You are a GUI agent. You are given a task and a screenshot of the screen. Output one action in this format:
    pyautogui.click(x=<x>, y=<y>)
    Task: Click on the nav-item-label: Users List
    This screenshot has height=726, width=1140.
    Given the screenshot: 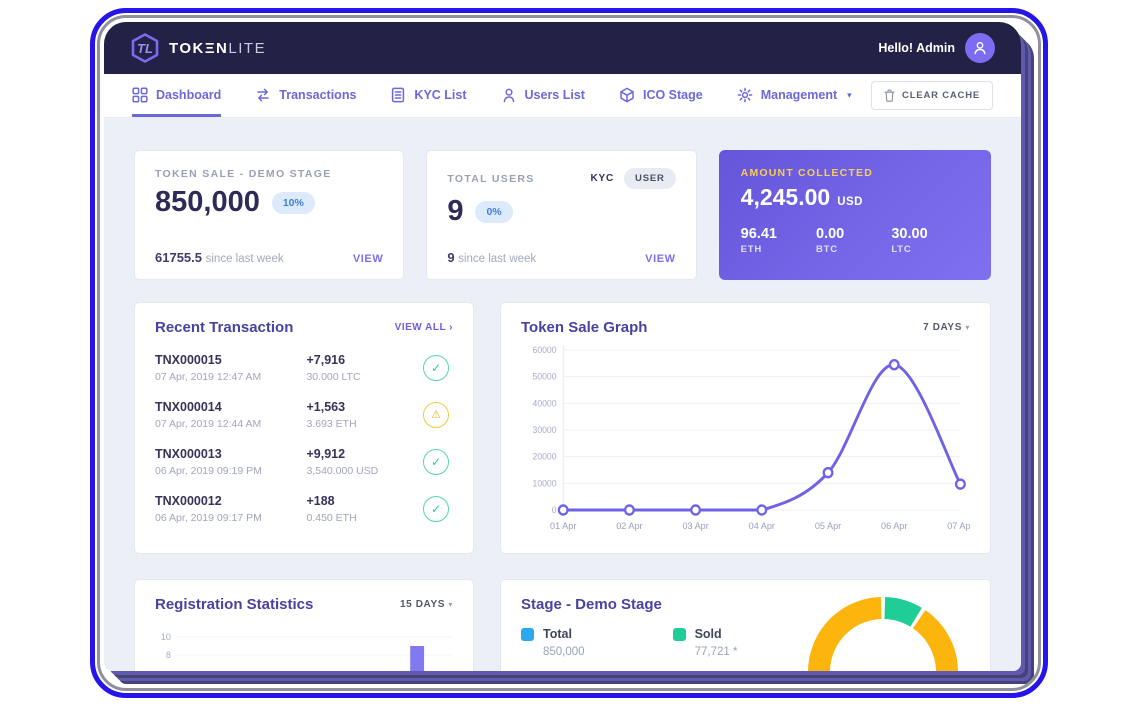 What is the action you would take?
    pyautogui.click(x=554, y=95)
    